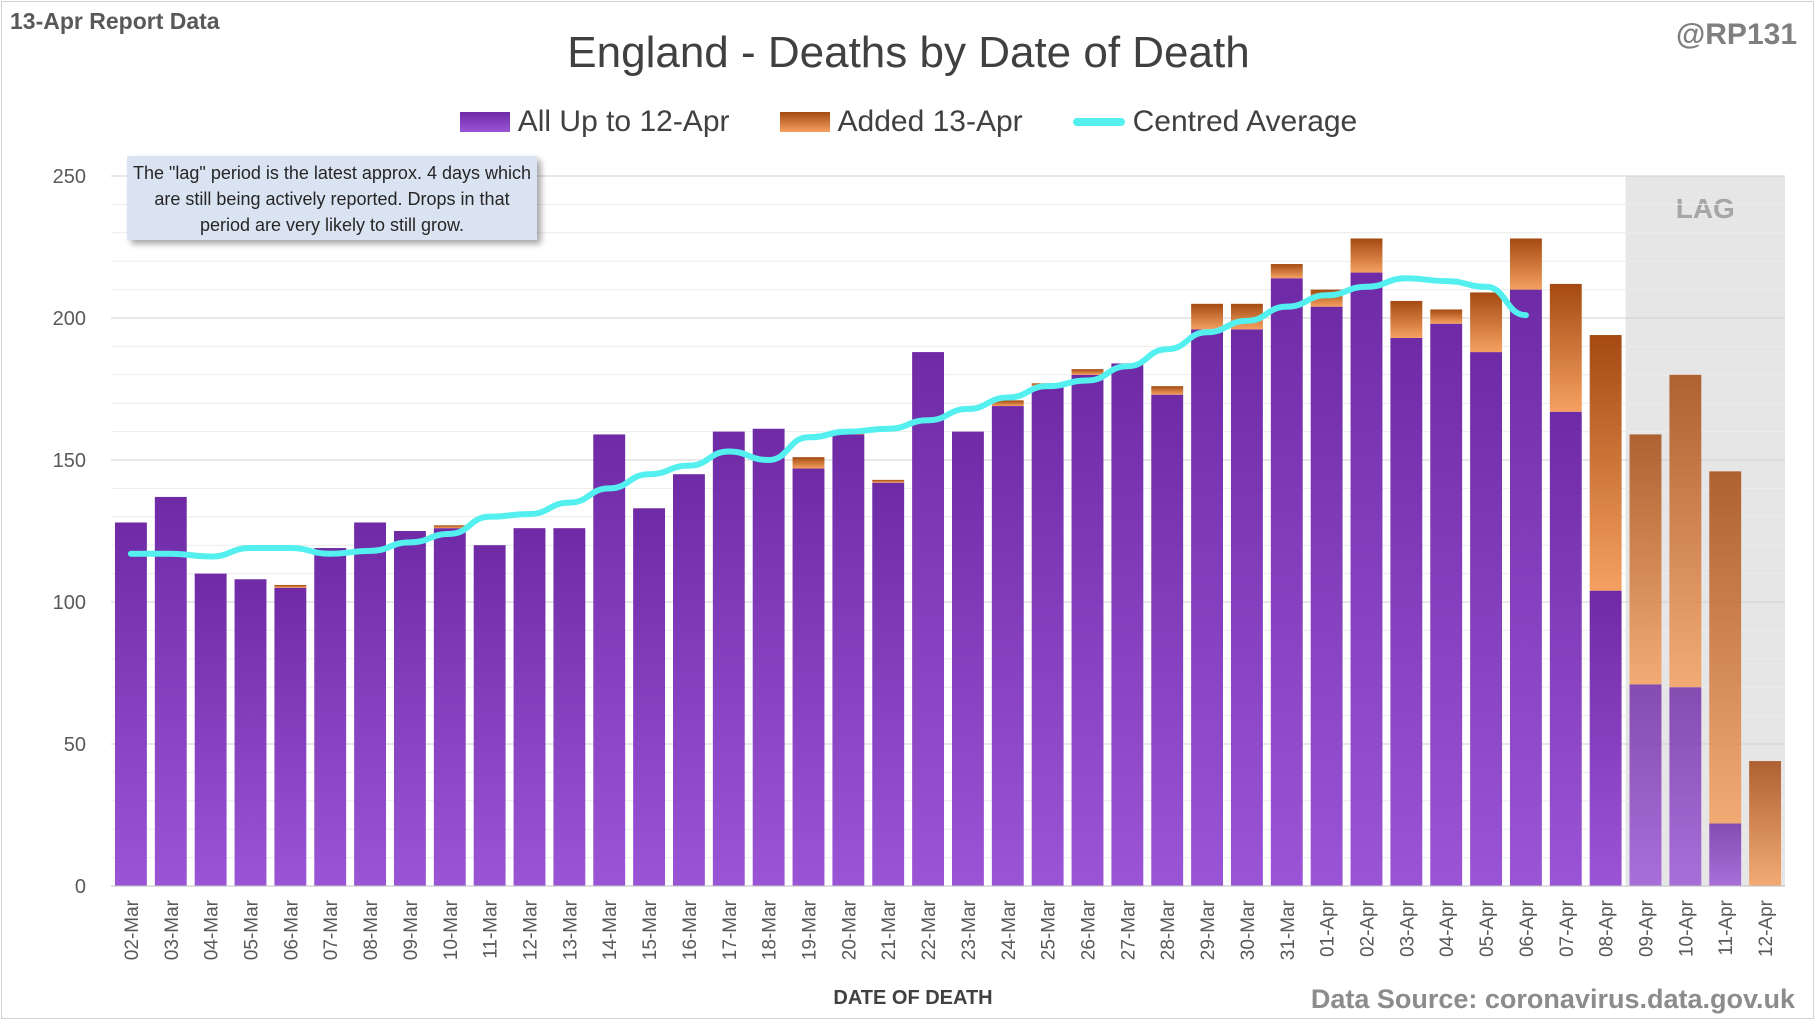  Describe the element at coordinates (849, 929) in the screenshot. I see `x-tick-label: 20-Mar` at that location.